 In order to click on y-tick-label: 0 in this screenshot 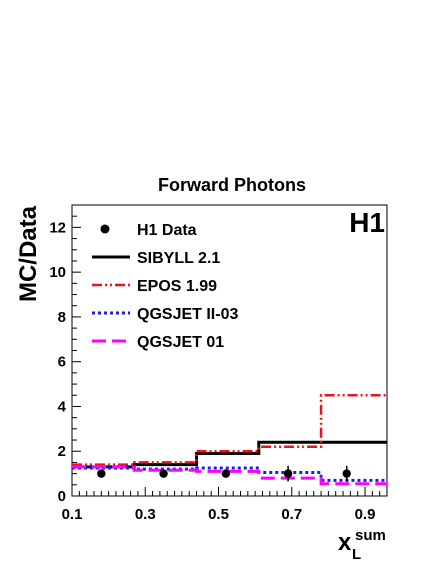, I will do `click(62, 496)`.